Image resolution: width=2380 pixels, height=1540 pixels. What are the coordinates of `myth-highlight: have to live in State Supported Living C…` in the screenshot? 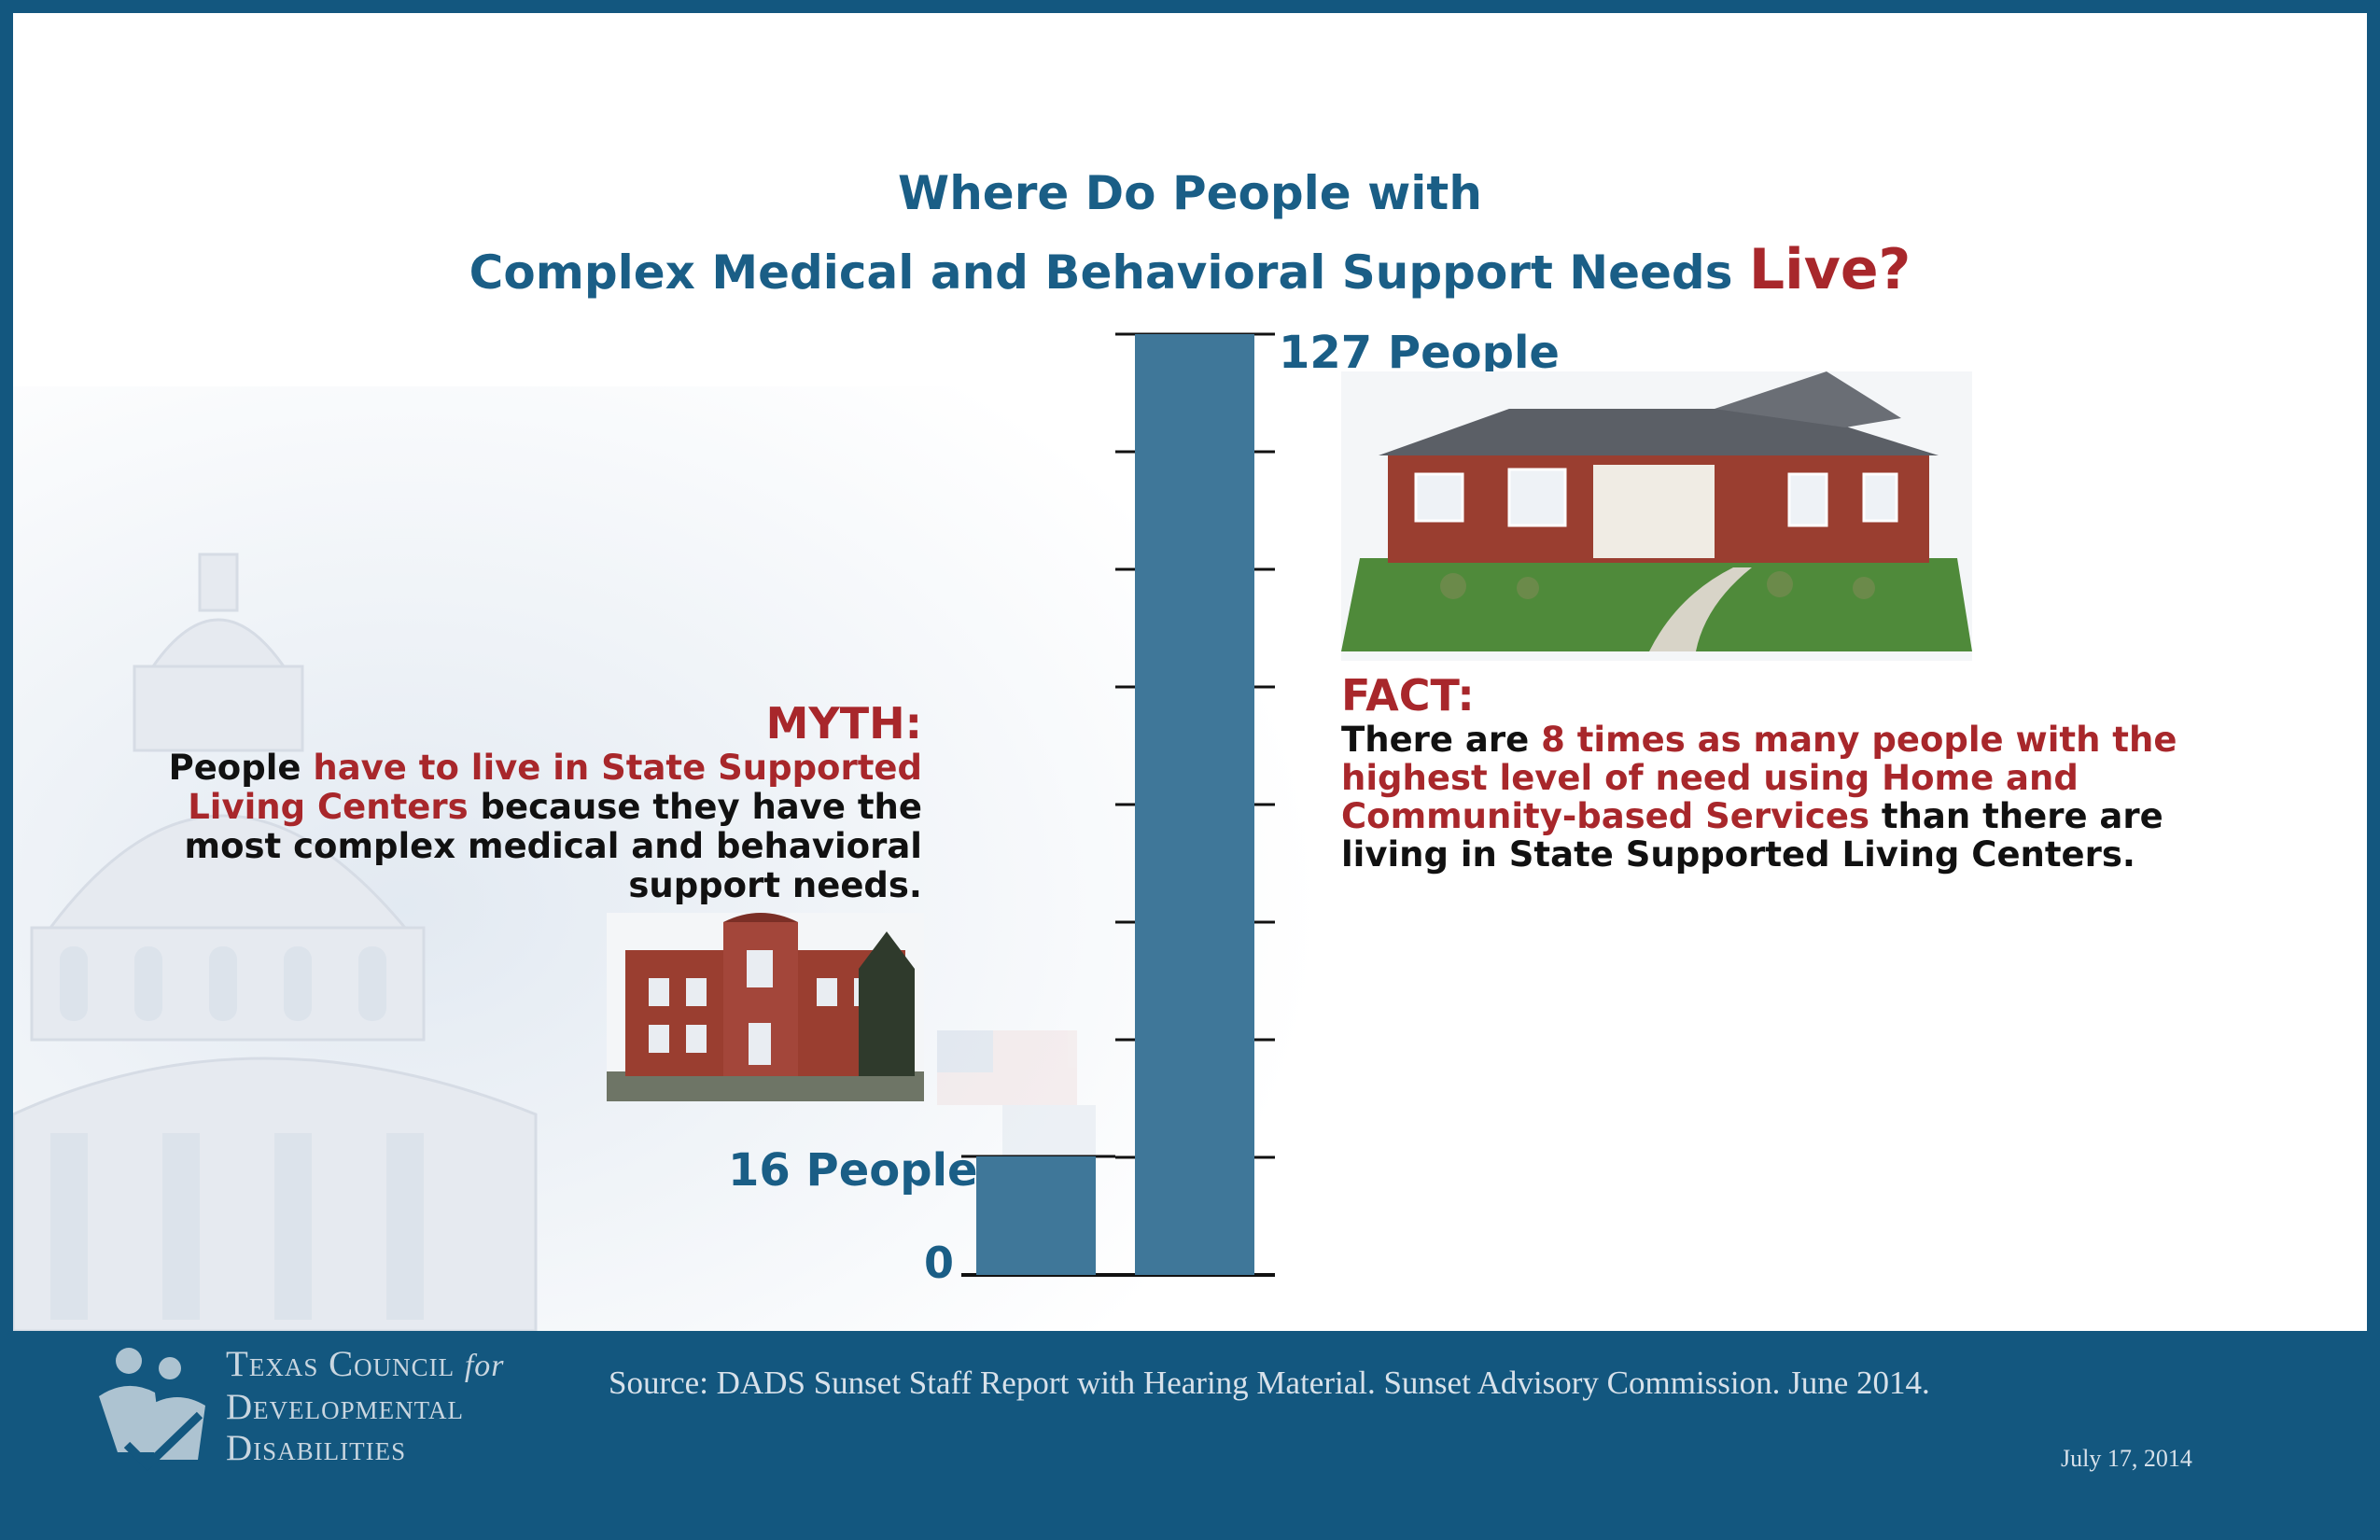 It's located at (555, 787).